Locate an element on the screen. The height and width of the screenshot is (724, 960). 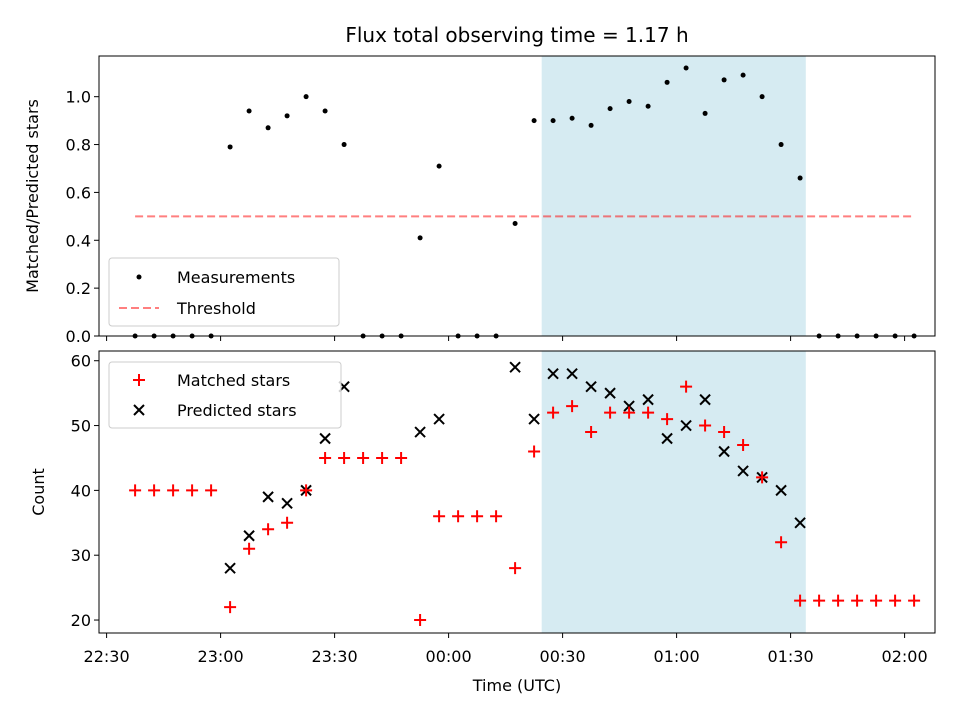
y-tick-label: 0.8 is located at coordinates (78, 145).